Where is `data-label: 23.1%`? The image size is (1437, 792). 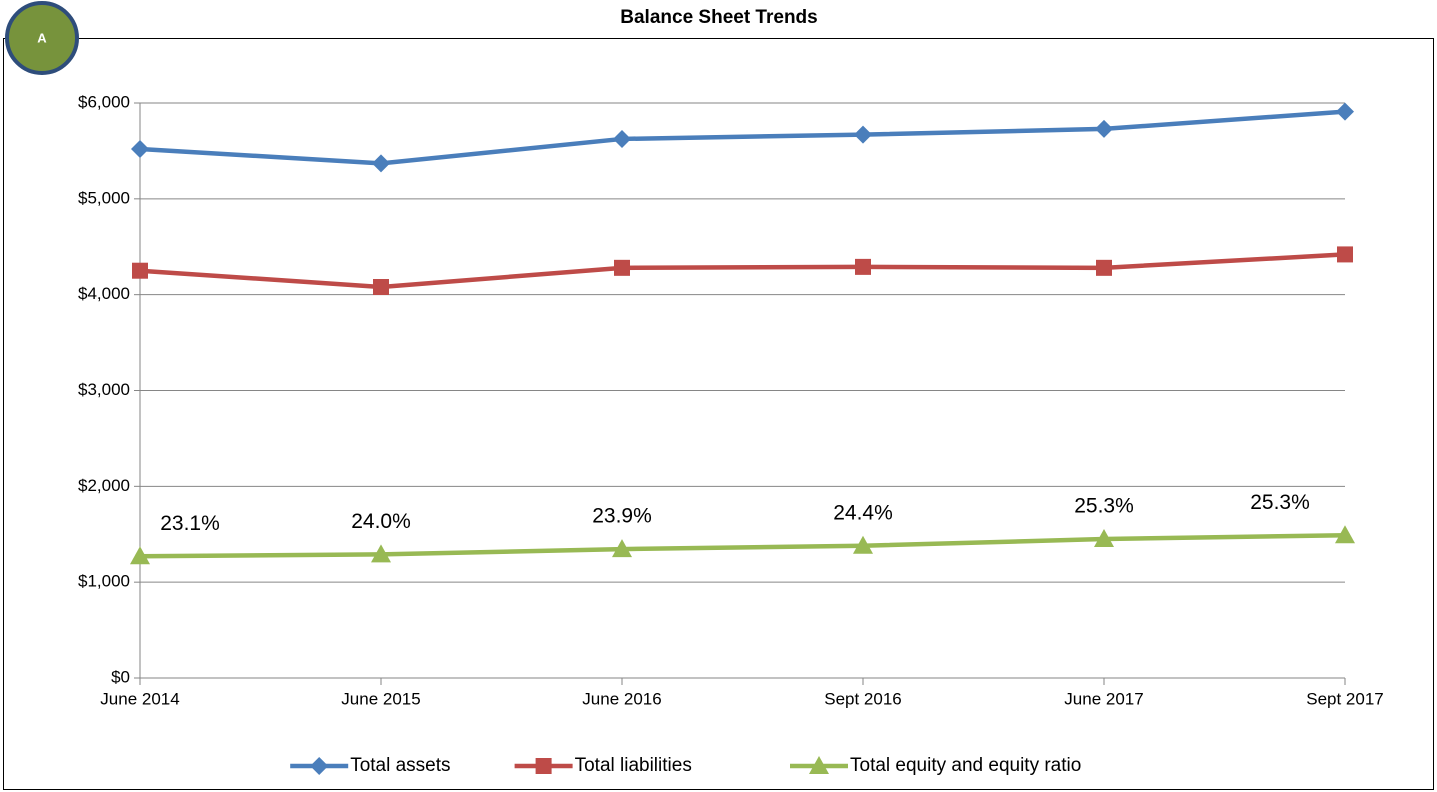 data-label: 23.1% is located at coordinates (190, 523).